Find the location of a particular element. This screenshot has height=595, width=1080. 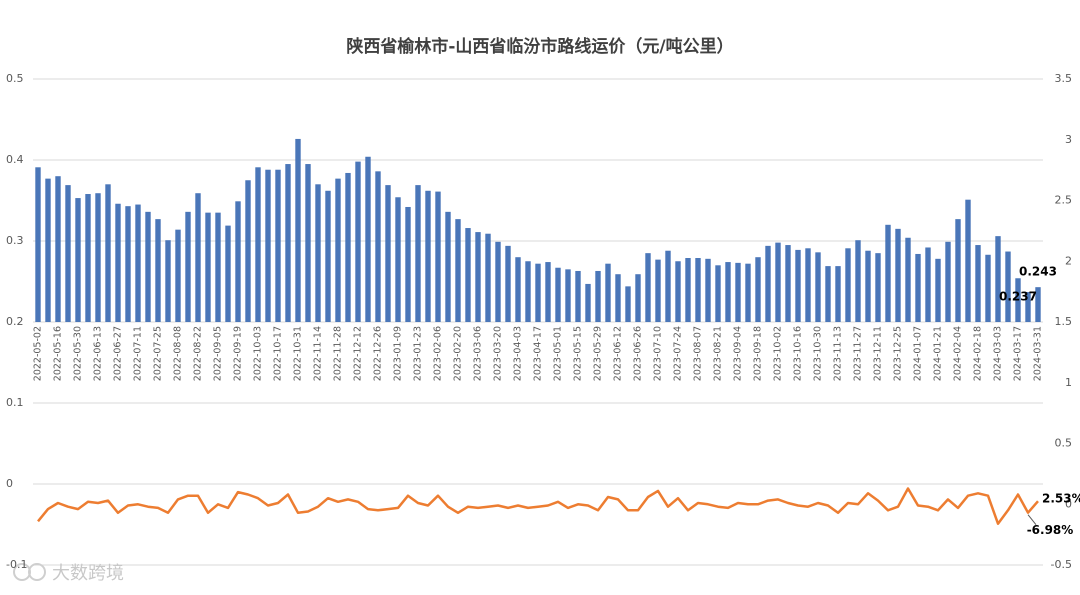

y2-tick-label: 3.5 is located at coordinates (1064, 78).